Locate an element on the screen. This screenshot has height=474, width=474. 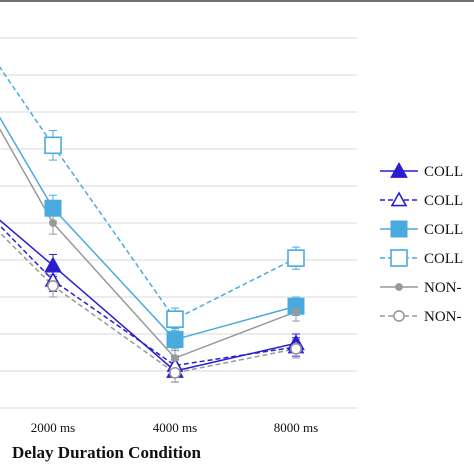
x-tick-labels: 2000 ms 4000 ms 8000 ms is located at coordinates (174, 427).